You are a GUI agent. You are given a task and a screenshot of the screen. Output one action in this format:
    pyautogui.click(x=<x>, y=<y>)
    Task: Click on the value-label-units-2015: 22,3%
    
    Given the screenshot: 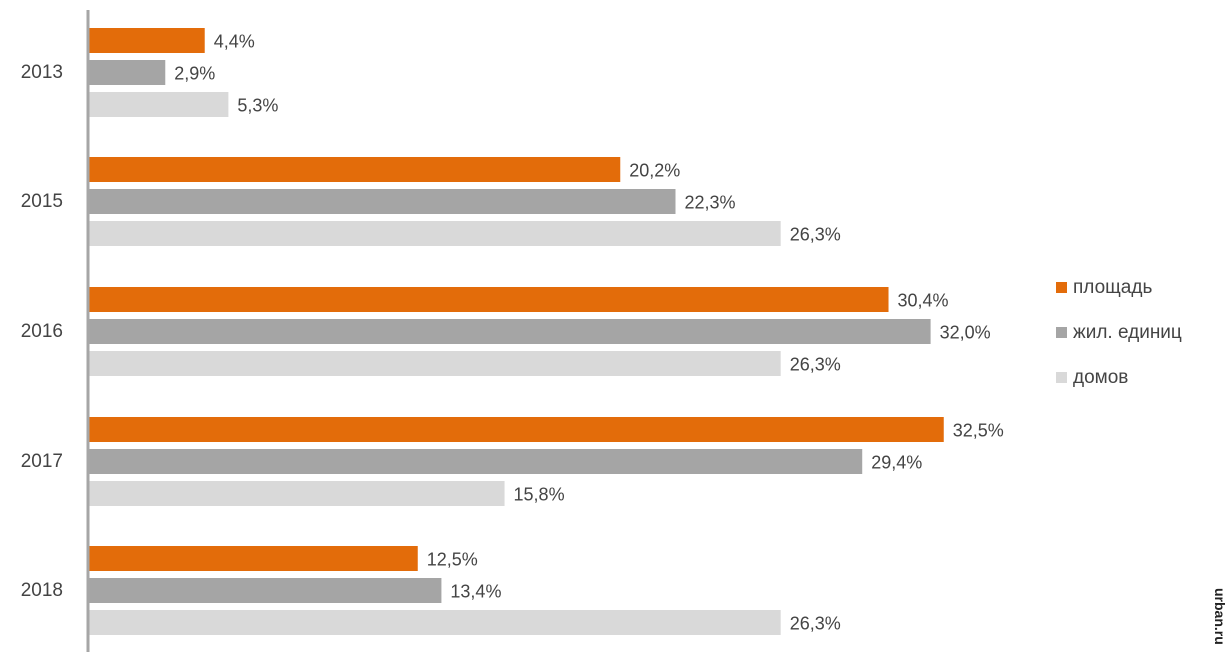 What is the action you would take?
    pyautogui.click(x=709, y=203)
    